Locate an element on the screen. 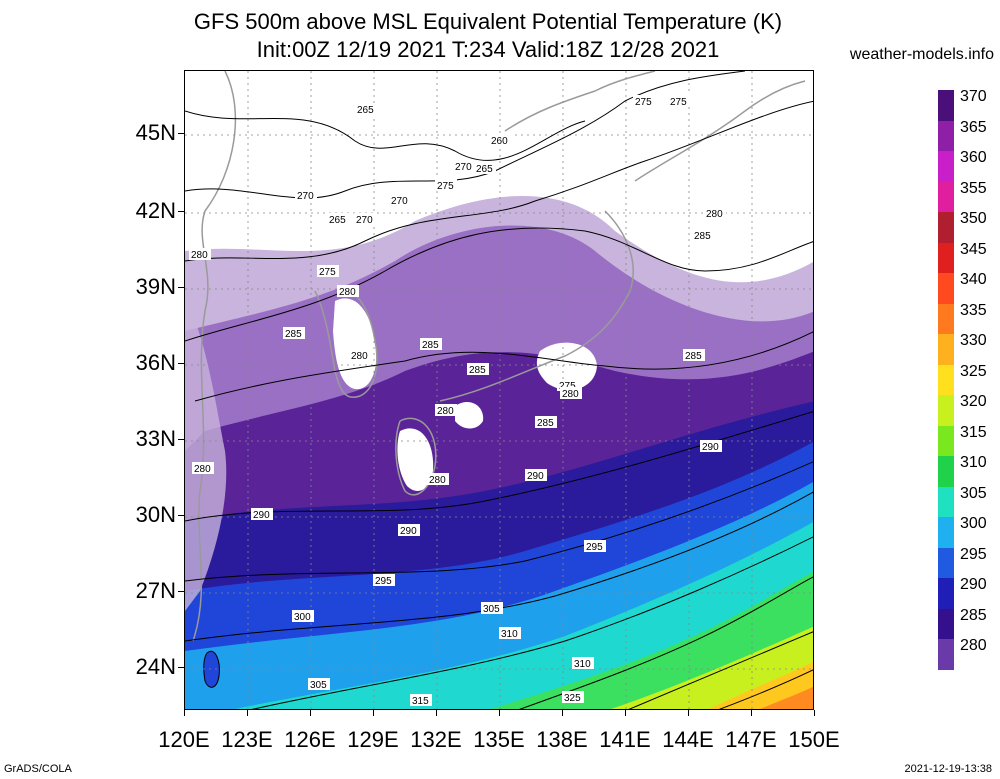 The width and height of the screenshot is (1000, 779). lon-label: 126E is located at coordinates (310, 739).